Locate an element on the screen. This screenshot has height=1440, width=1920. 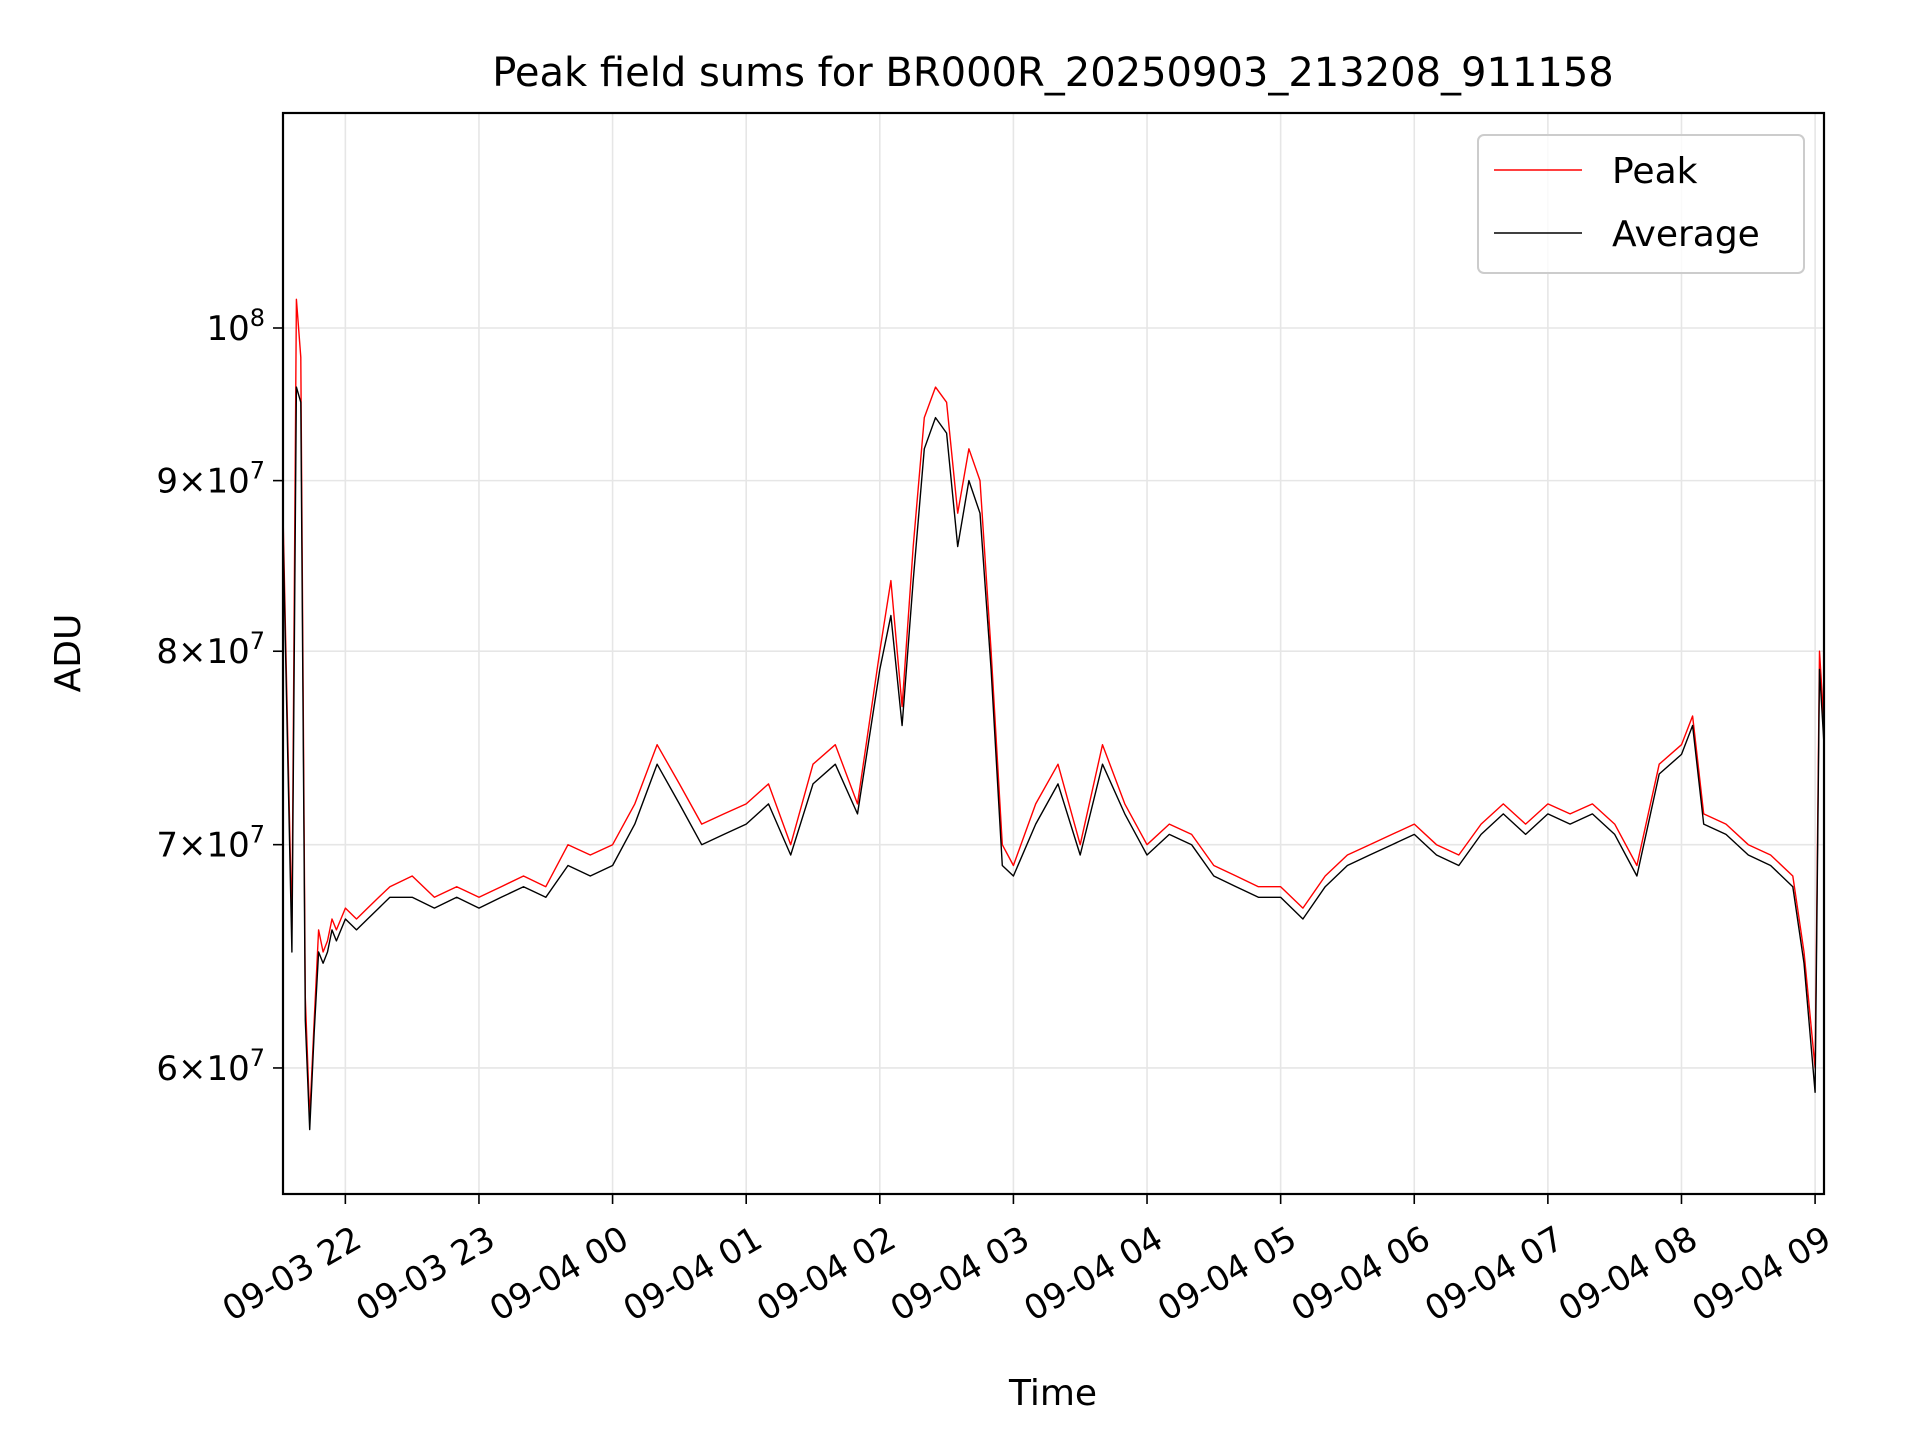
x-axis-label: Time is located at coordinates (1052, 1393).